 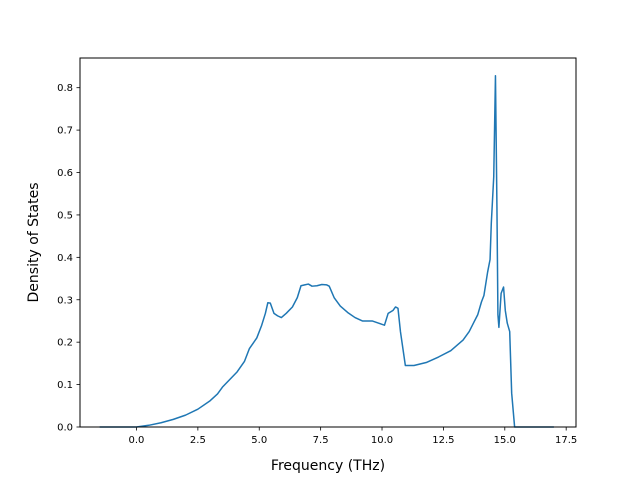 I want to click on y-tick-label: 0.6, so click(x=65, y=173).